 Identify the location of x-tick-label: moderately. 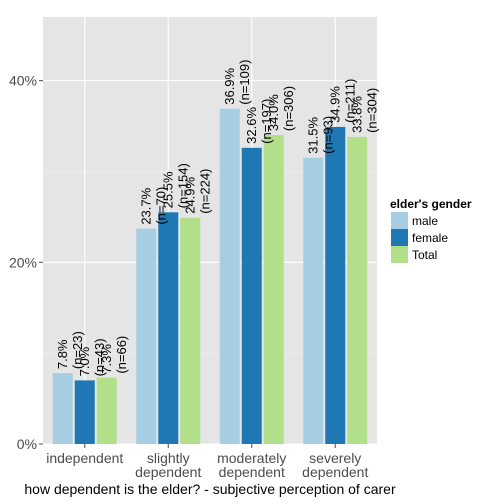
(251, 458).